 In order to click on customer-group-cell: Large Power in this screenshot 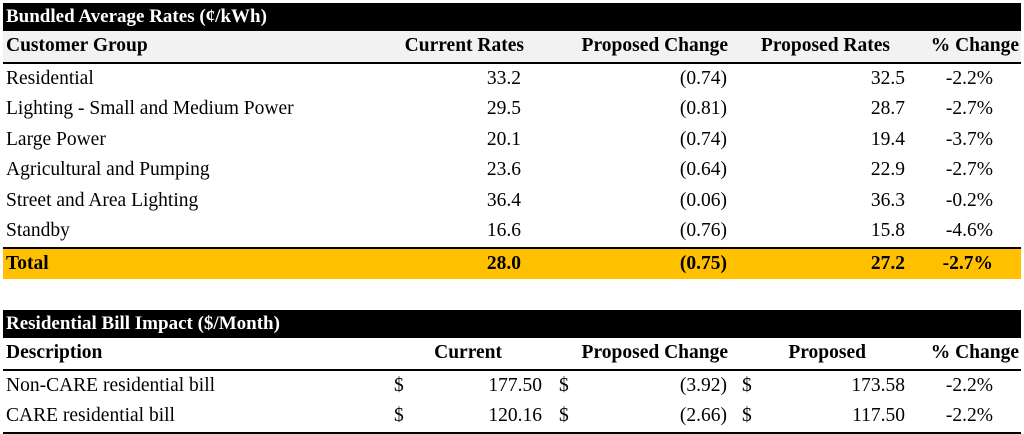, I will do `click(56, 139)`.